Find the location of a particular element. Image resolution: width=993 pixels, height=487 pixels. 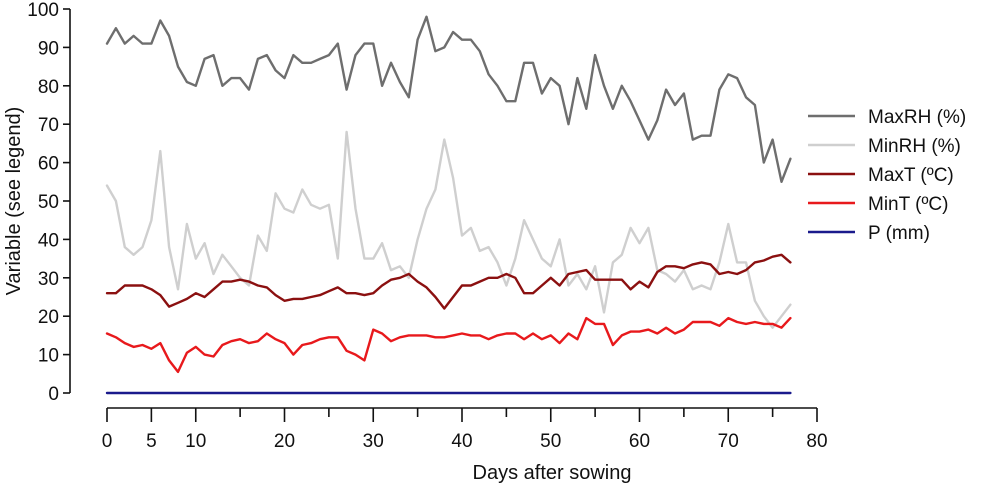

x-tick-label: 10 is located at coordinates (195, 441).